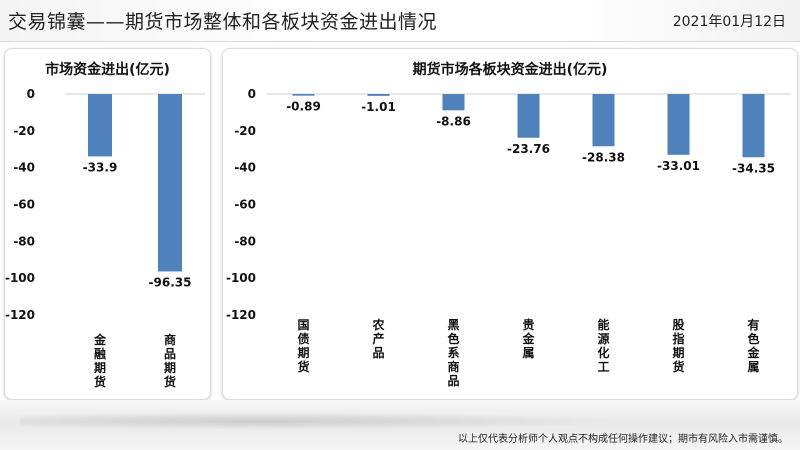 The width and height of the screenshot is (800, 450). What do you see at coordinates (170, 360) in the screenshot?
I see `x-category-label: 商品期货` at bounding box center [170, 360].